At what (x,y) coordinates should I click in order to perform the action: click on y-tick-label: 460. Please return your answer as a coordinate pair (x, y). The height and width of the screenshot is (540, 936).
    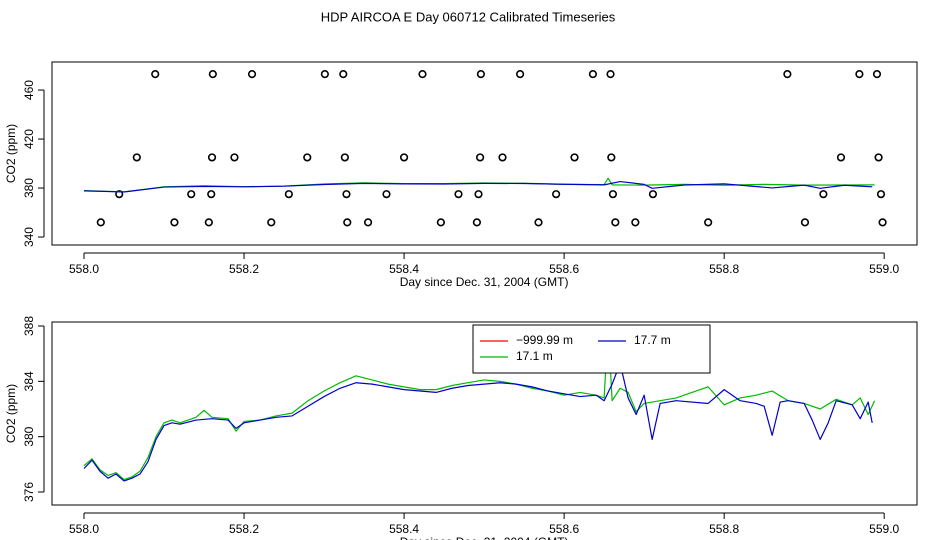
    Looking at the image, I should click on (29, 90).